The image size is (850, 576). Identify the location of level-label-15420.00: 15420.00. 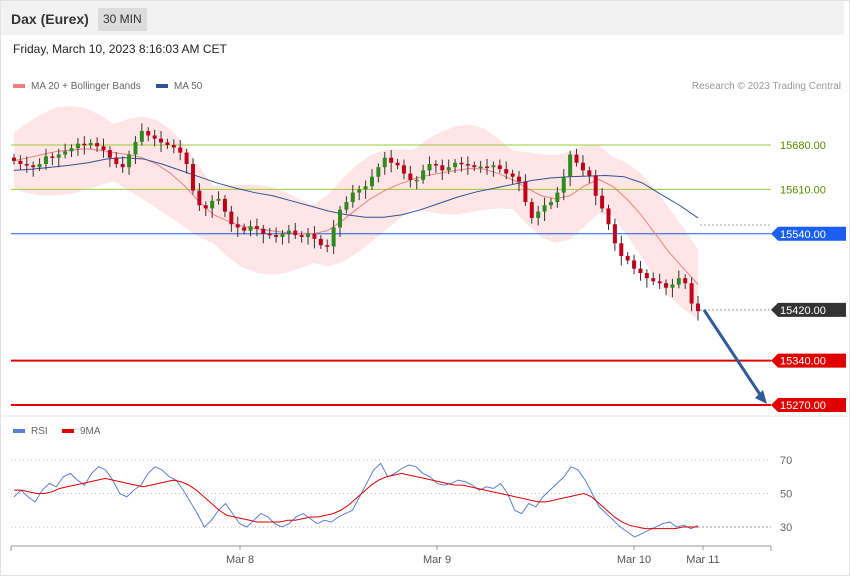
(803, 311).